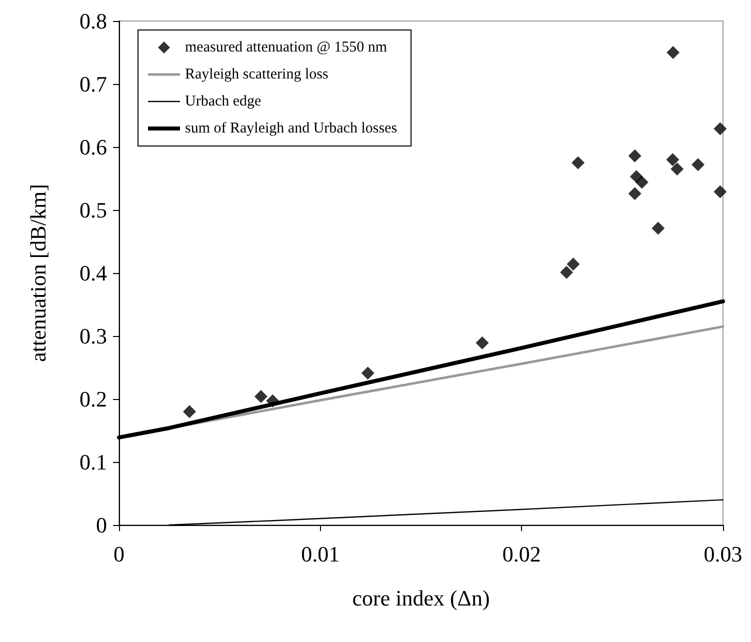 This screenshot has height=642, width=751. Describe the element at coordinates (286, 48) in the screenshot. I see `legend-label: measured attenuation @ 1550 nm` at that location.